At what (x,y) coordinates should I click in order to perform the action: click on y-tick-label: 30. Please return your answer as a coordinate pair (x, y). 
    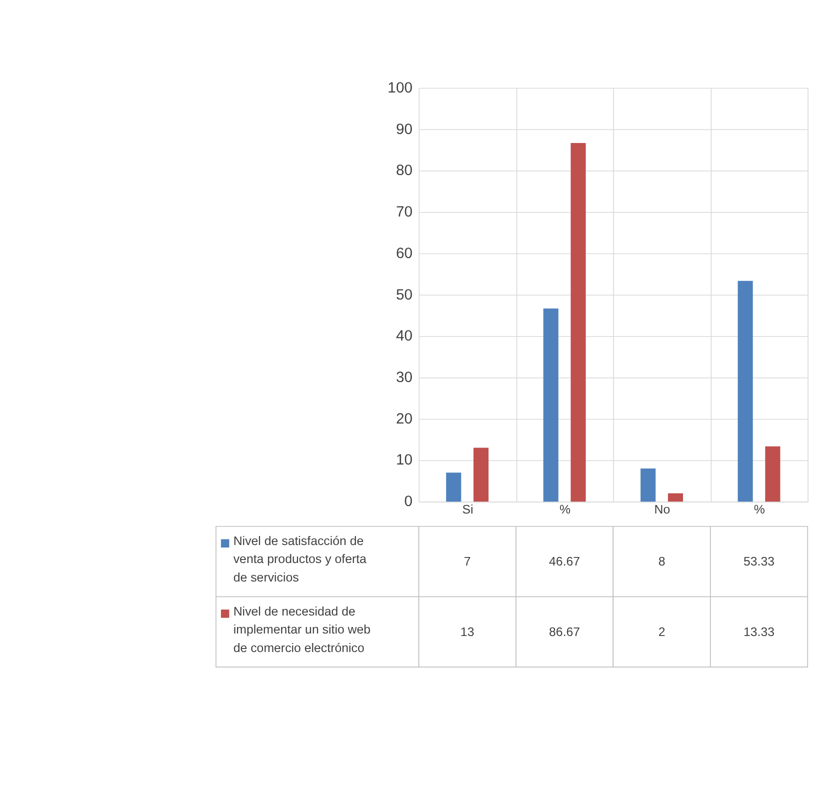
    Looking at the image, I should click on (404, 378).